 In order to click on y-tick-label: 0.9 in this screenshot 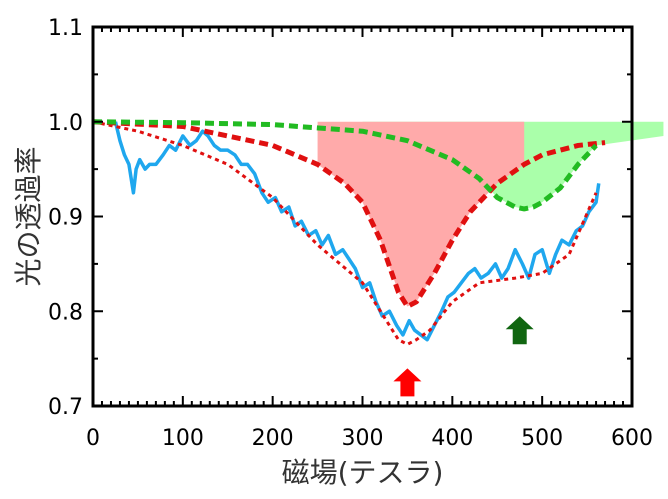, I will do `click(65, 218)`.